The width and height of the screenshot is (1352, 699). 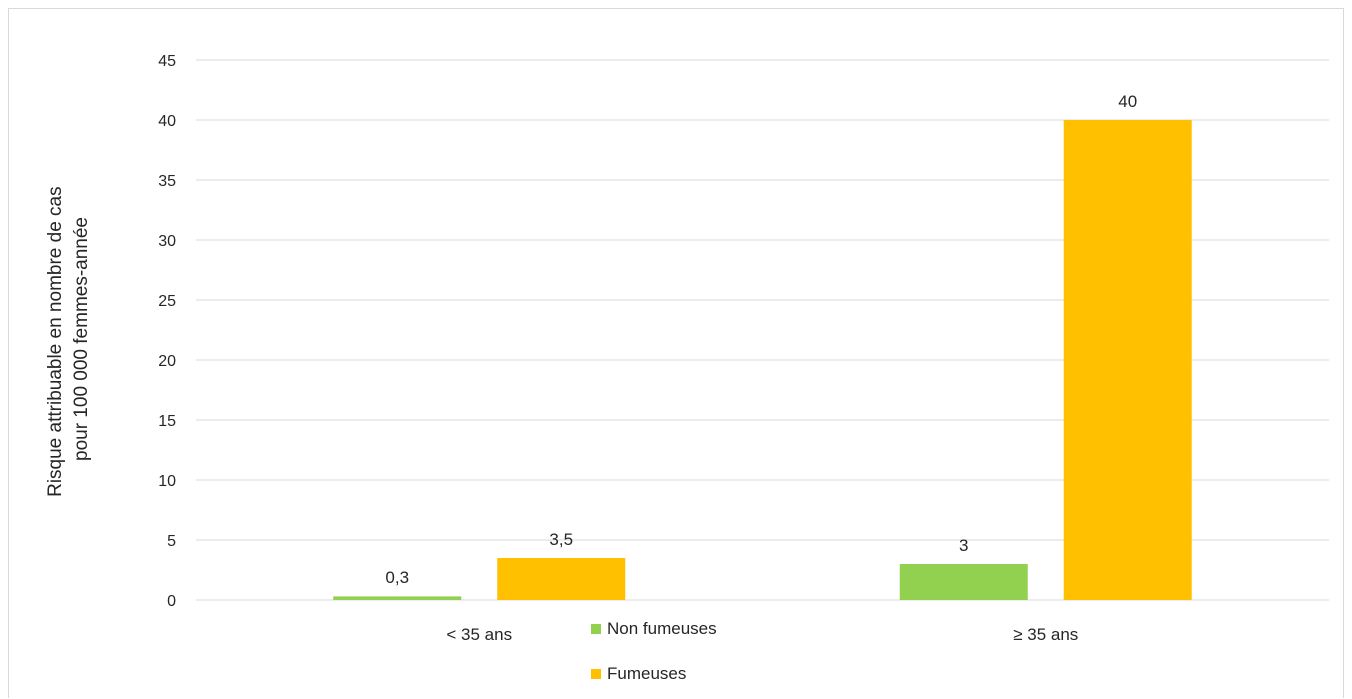 What do you see at coordinates (167, 241) in the screenshot?
I see `y-tick-label: 30` at bounding box center [167, 241].